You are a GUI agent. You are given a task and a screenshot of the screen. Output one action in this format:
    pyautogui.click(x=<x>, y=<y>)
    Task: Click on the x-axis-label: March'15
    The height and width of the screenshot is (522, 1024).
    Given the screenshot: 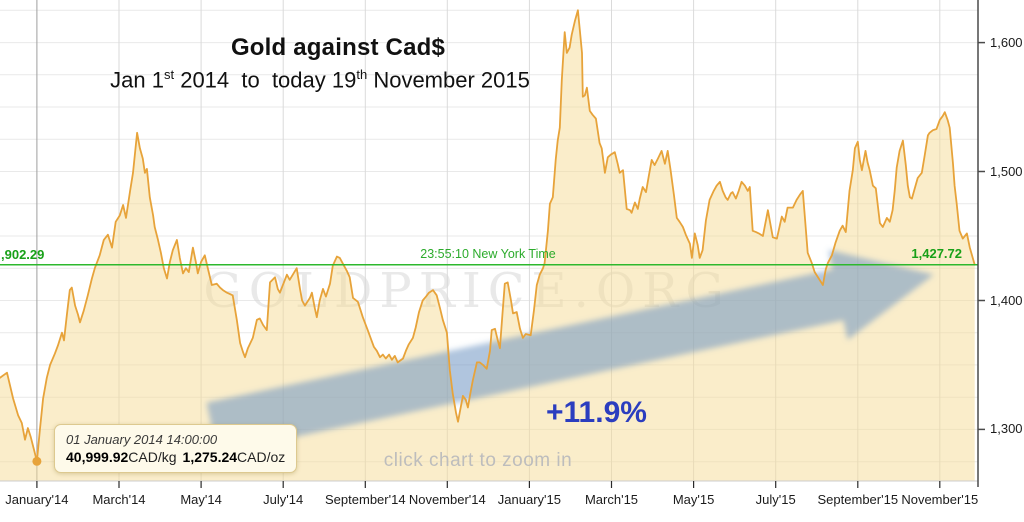 What is the action you would take?
    pyautogui.click(x=611, y=499)
    